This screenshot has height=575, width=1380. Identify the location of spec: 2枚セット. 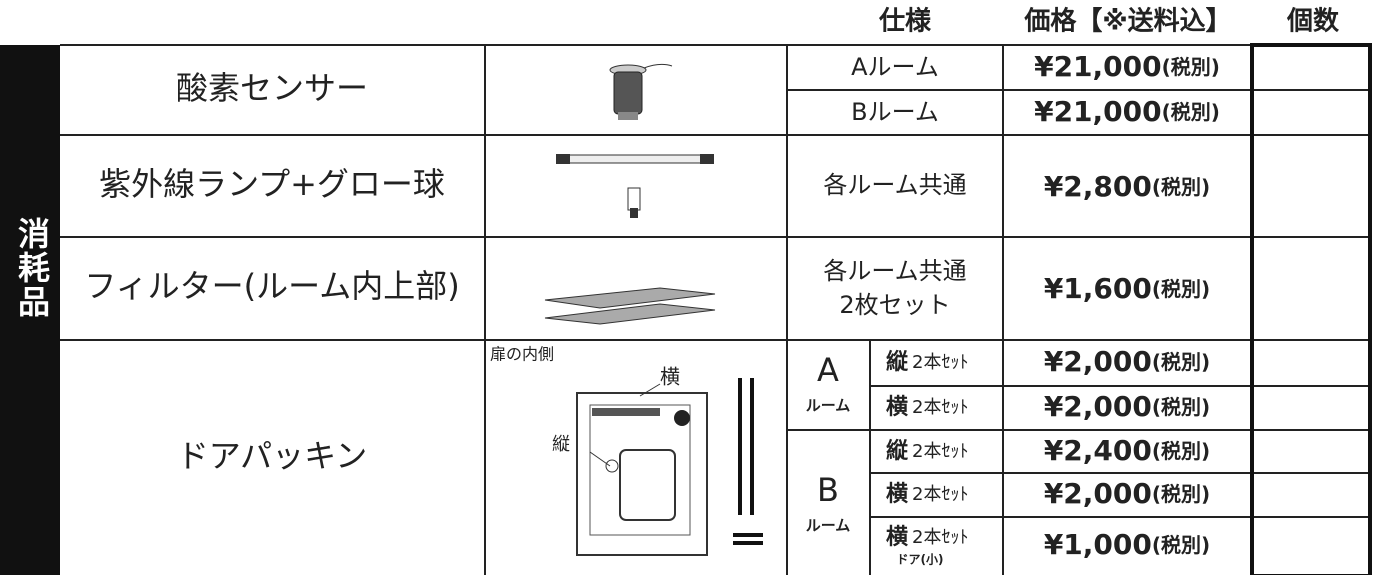
(894, 305).